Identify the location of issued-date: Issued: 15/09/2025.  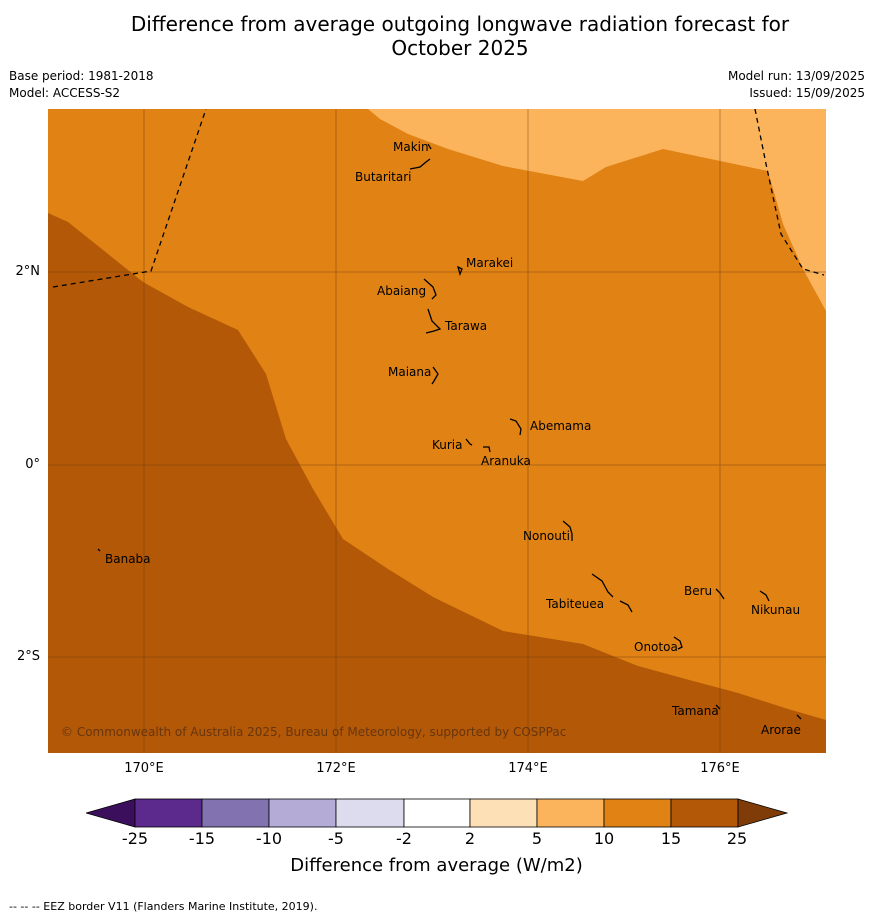
(807, 93).